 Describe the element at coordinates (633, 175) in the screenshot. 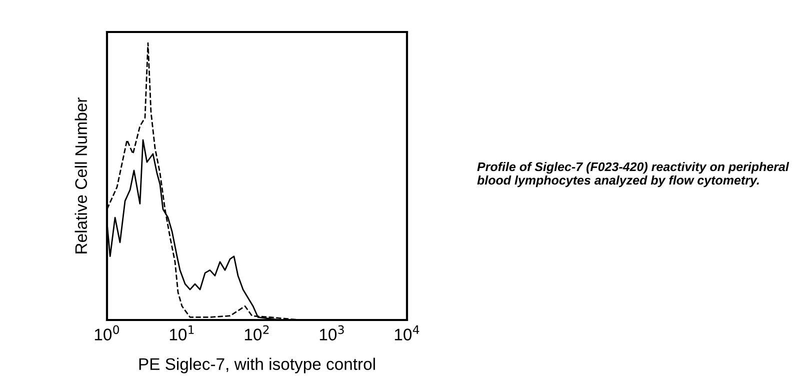

I see `text: Profile of Siglec-7 (F023-420) reactivity on peripheral blood lymphocytes analyzed by flow cytometry.` at that location.